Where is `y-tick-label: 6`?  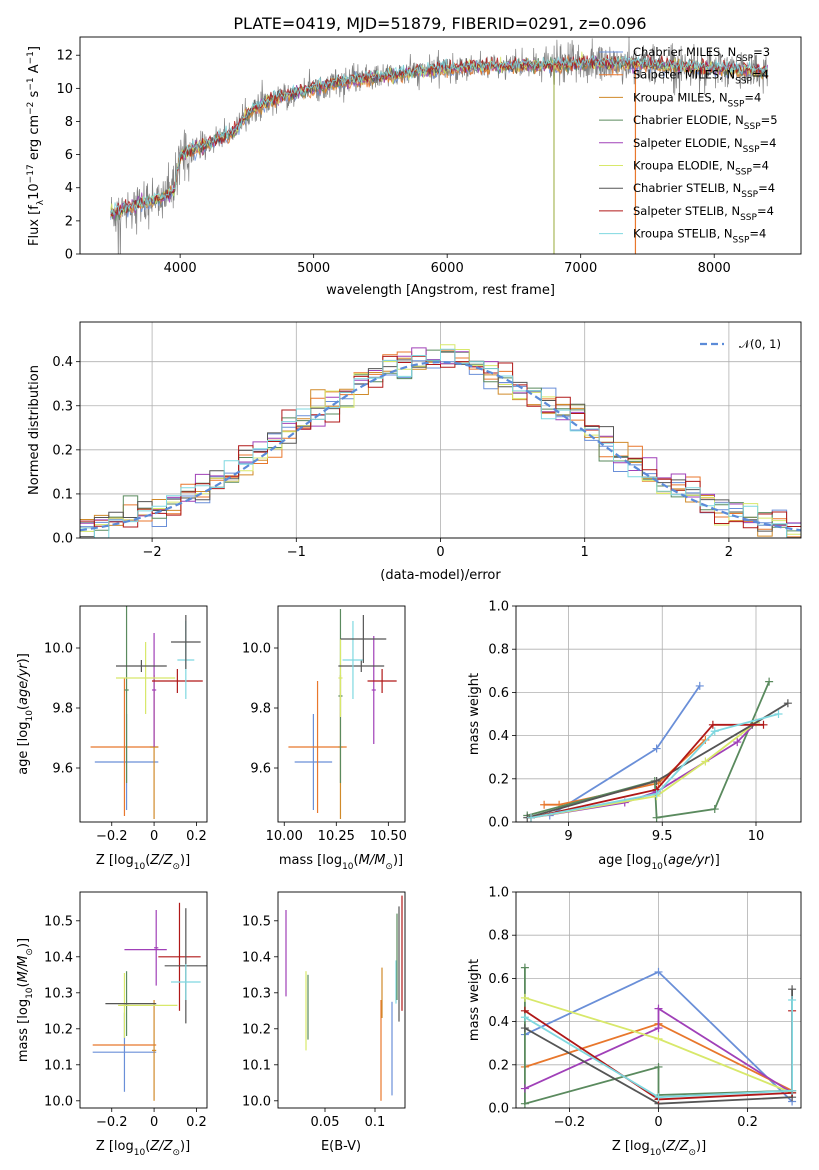
y-tick-label: 6 is located at coordinates (69, 155).